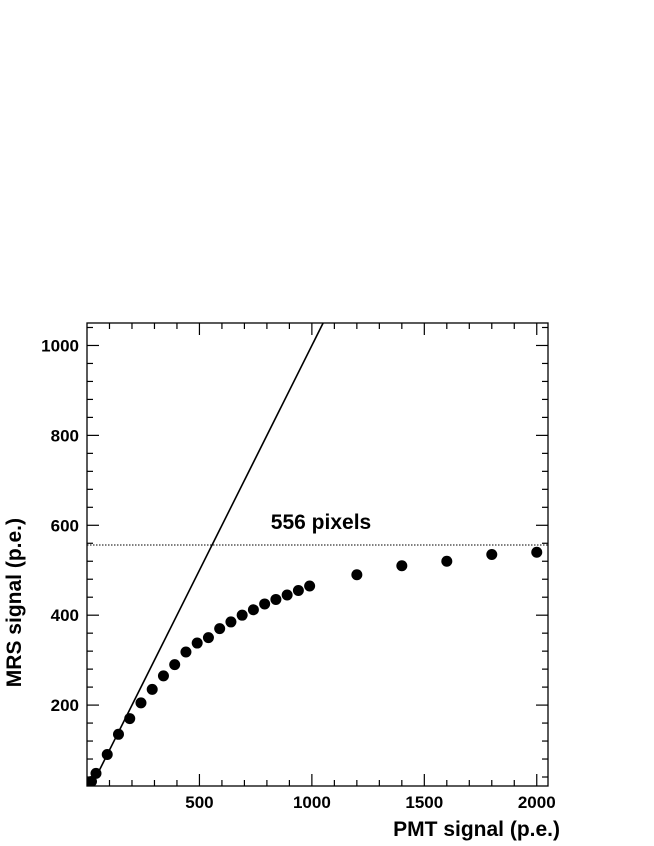 This screenshot has height=846, width=654. I want to click on y-tick-label: 1000, so click(60, 345).